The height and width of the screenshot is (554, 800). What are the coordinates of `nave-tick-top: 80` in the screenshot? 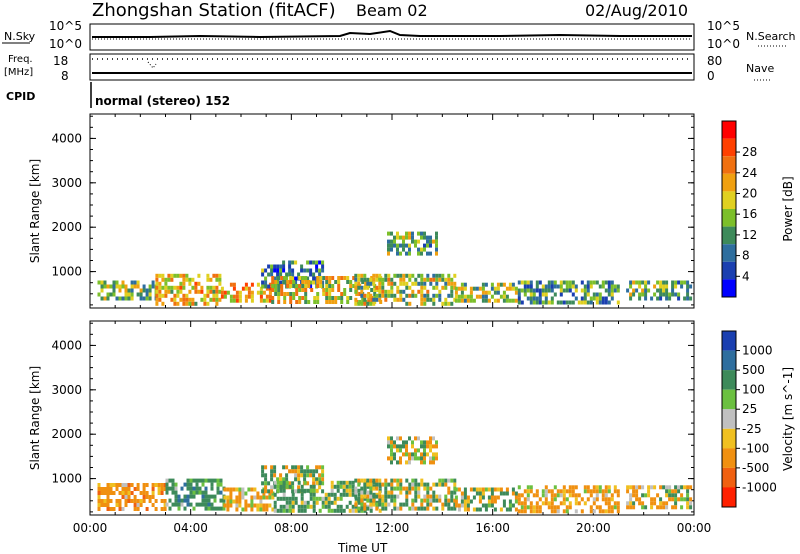 It's located at (714, 61).